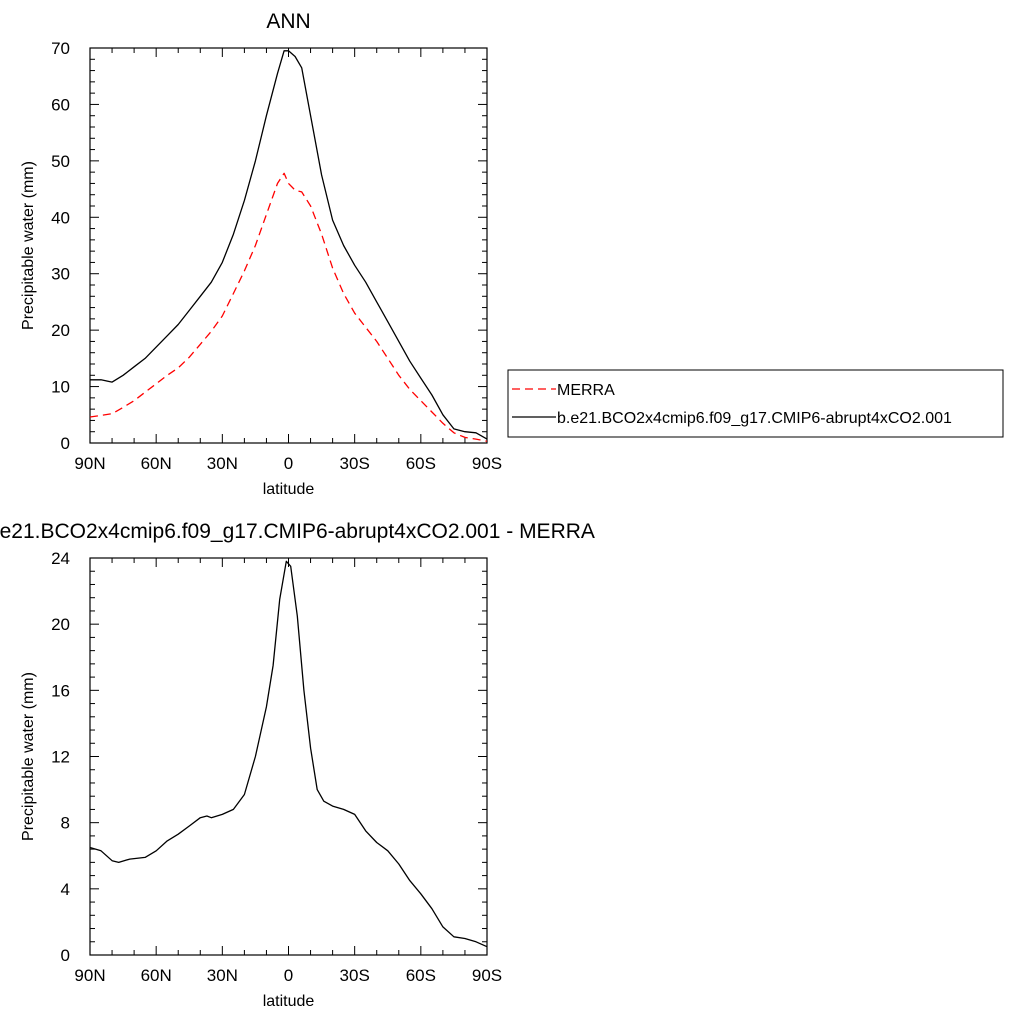  What do you see at coordinates (60, 217) in the screenshot?
I see `y-tick-label: 40` at bounding box center [60, 217].